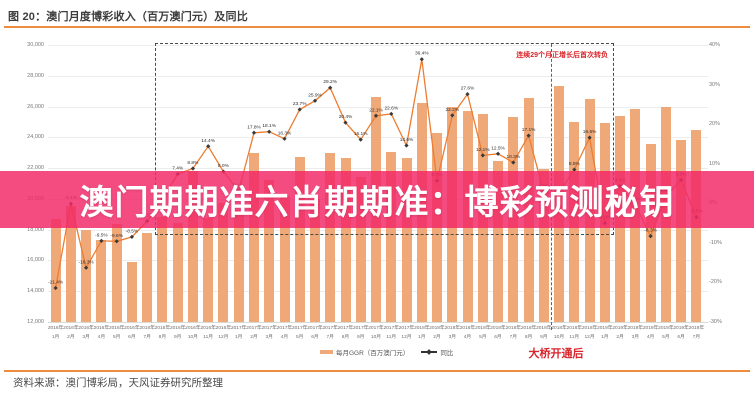 The height and width of the screenshot is (400, 754). I want to click on x-tick-label: 2016年 3月, so click(86, 333).